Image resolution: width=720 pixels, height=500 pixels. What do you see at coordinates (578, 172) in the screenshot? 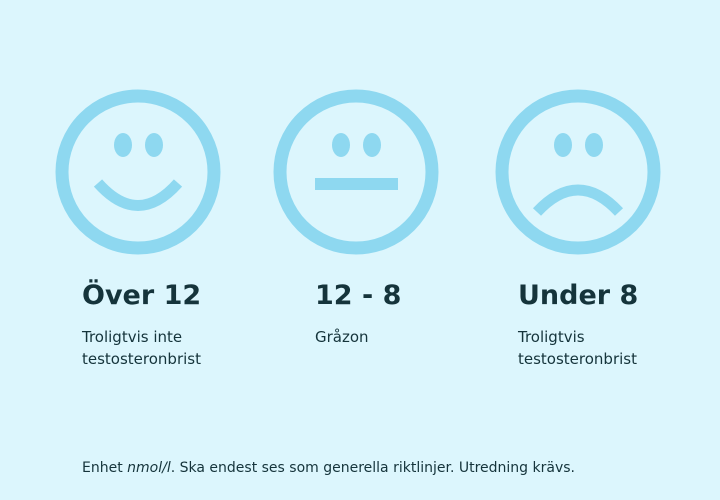
I see `sad-face` at bounding box center [578, 172].